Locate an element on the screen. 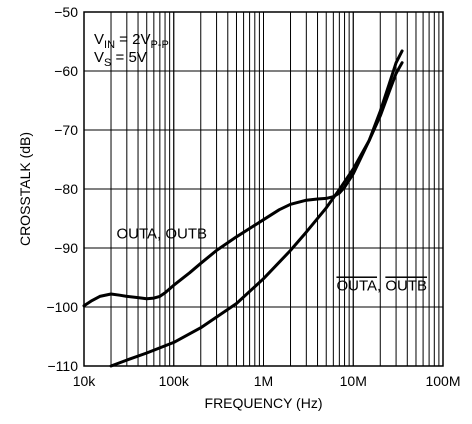  y-tick-label: −70 is located at coordinates (66, 130).